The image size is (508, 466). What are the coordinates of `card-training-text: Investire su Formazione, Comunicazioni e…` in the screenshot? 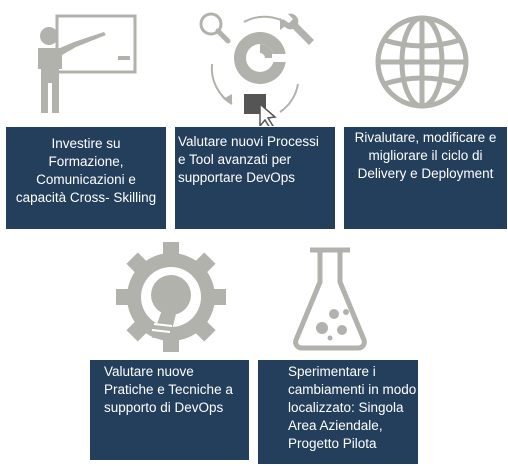 It's located at (86, 170).